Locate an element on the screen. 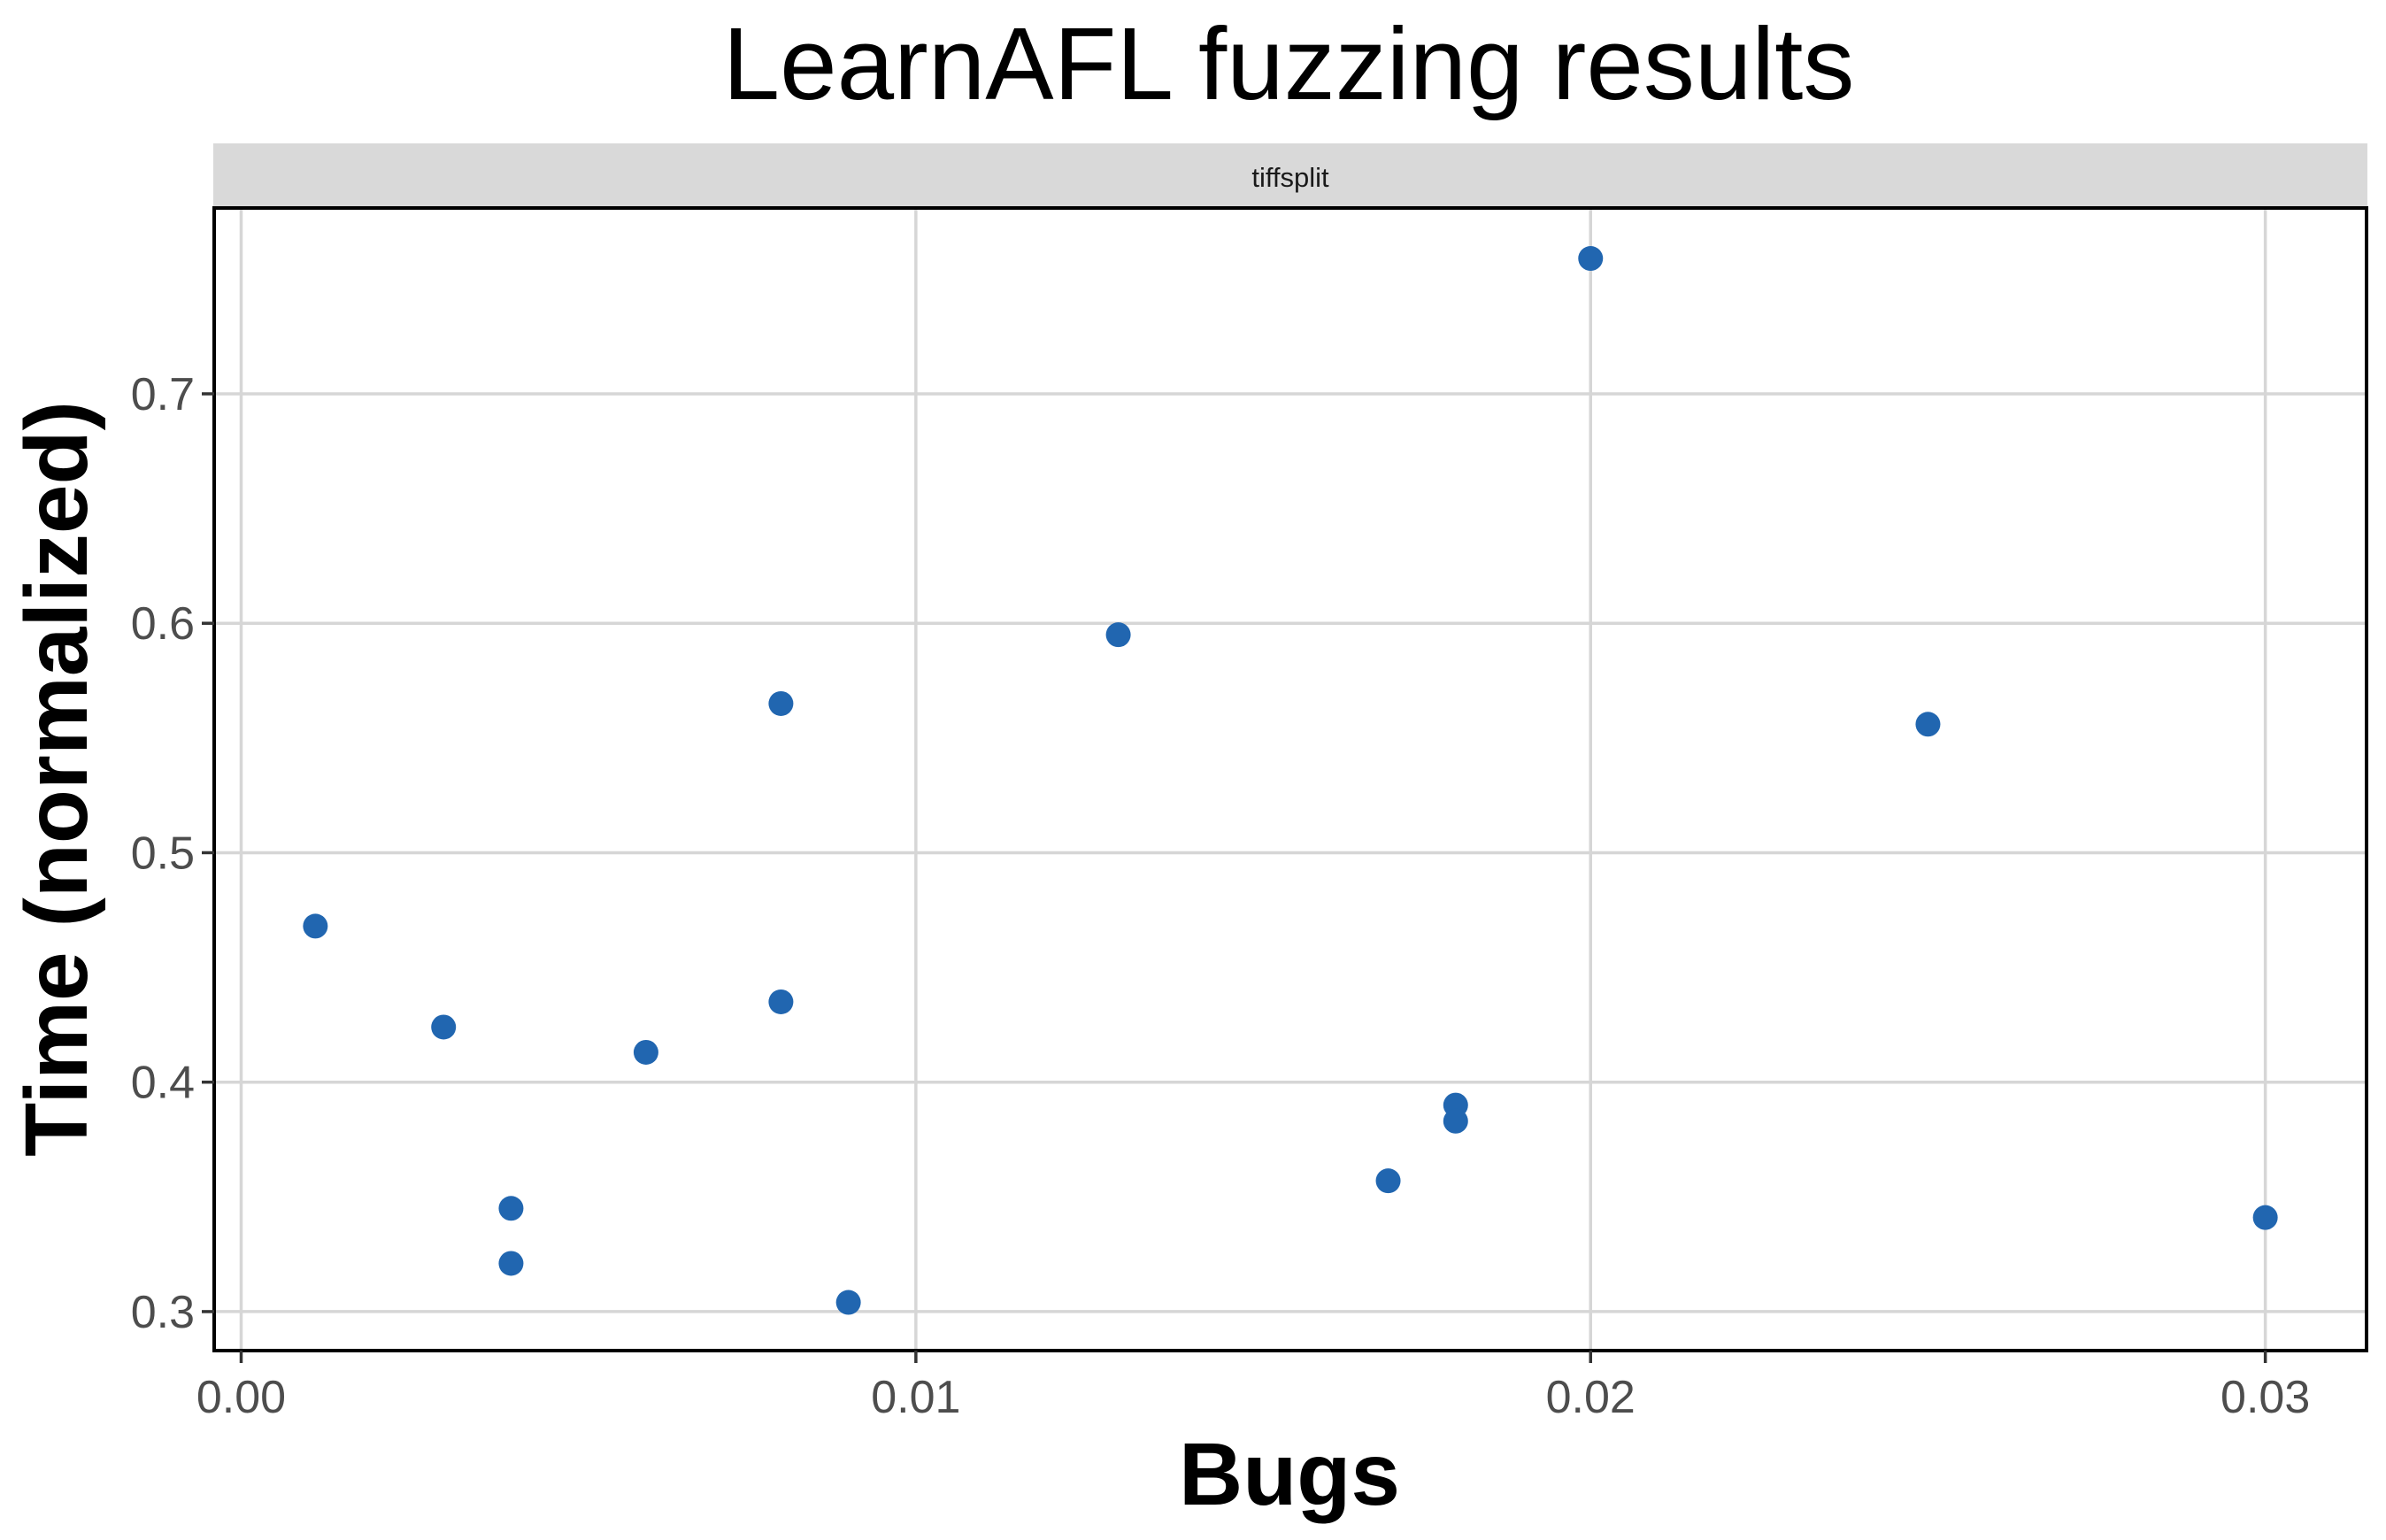 The image size is (2386, 1540). y-tick-label: 0.3 is located at coordinates (163, 1312).